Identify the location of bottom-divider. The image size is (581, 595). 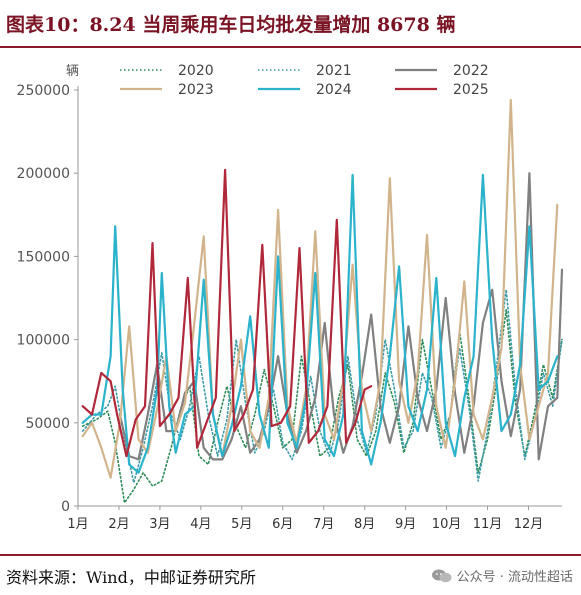
(290, 555).